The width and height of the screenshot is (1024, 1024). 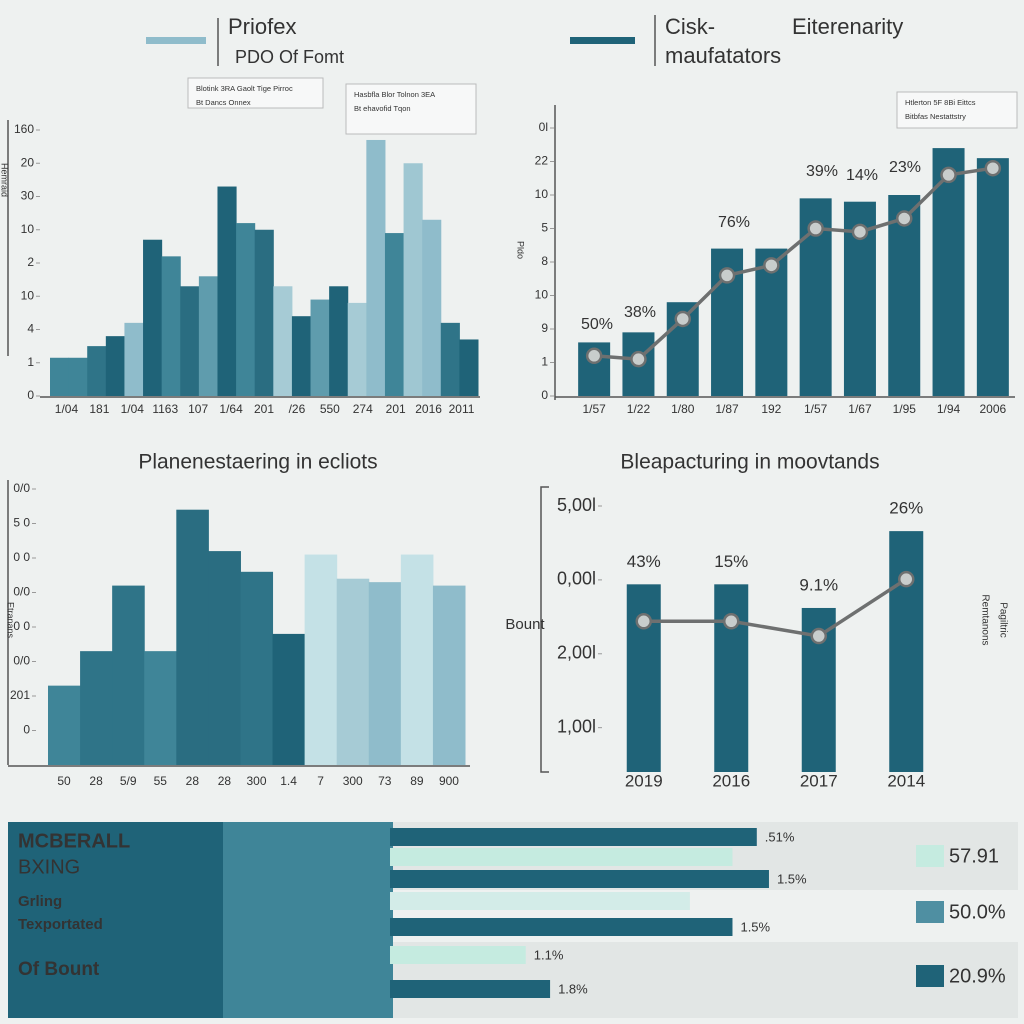 What do you see at coordinates (818, 584) in the screenshot?
I see `annotation: 9.1%` at bounding box center [818, 584].